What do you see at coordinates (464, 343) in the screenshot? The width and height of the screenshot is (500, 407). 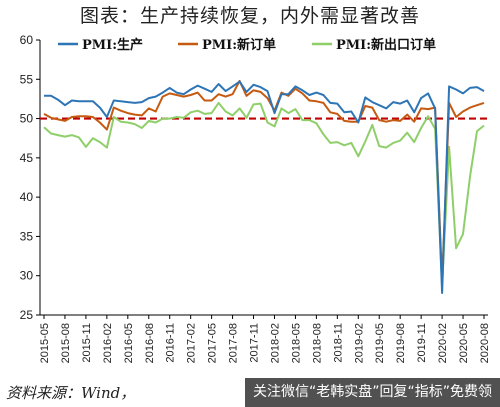 I see `x-tick-label: 2020-05` at bounding box center [464, 343].